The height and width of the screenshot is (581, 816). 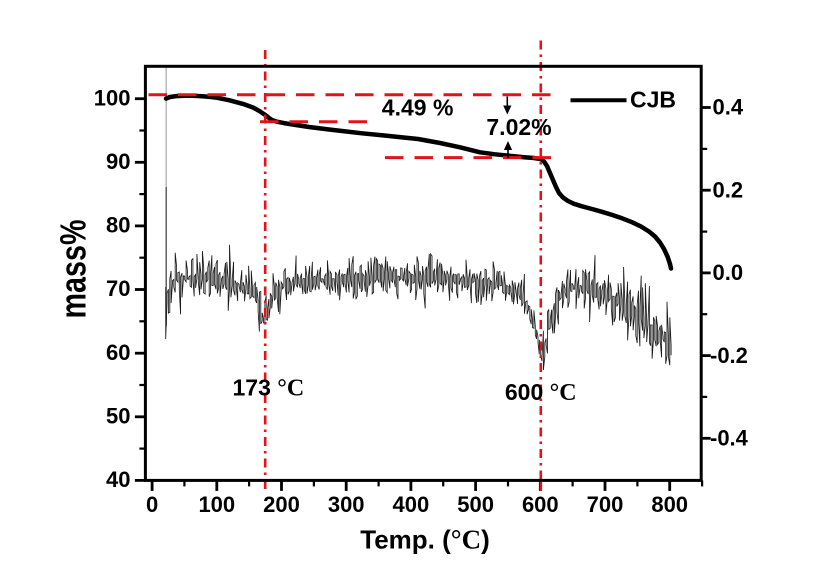 I want to click on svg-text: 4.49 %, so click(x=418, y=108).